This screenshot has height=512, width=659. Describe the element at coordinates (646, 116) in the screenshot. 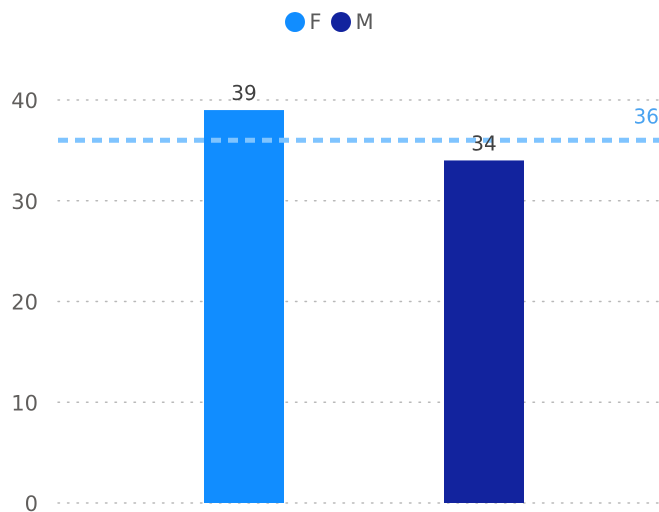

I see `reference-line-label: 36` at that location.